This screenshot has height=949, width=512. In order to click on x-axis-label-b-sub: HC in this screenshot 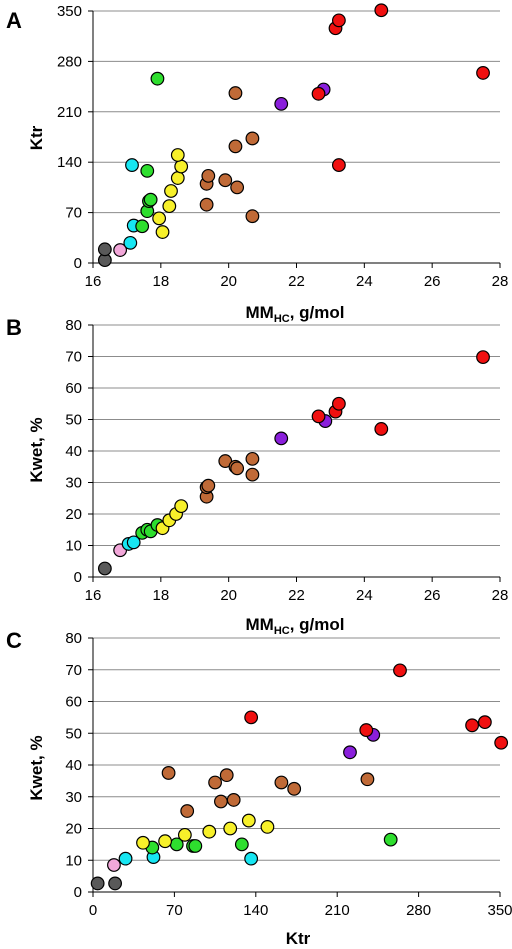, I will do `click(282, 631)`.